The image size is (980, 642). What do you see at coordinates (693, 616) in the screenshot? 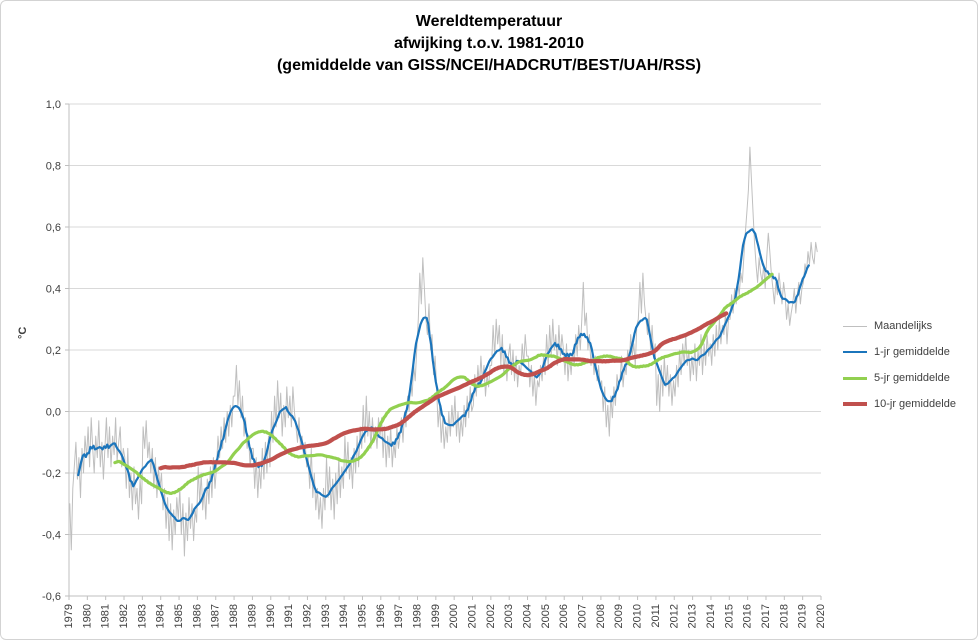
I see `svg-text: 2013` at bounding box center [693, 616].